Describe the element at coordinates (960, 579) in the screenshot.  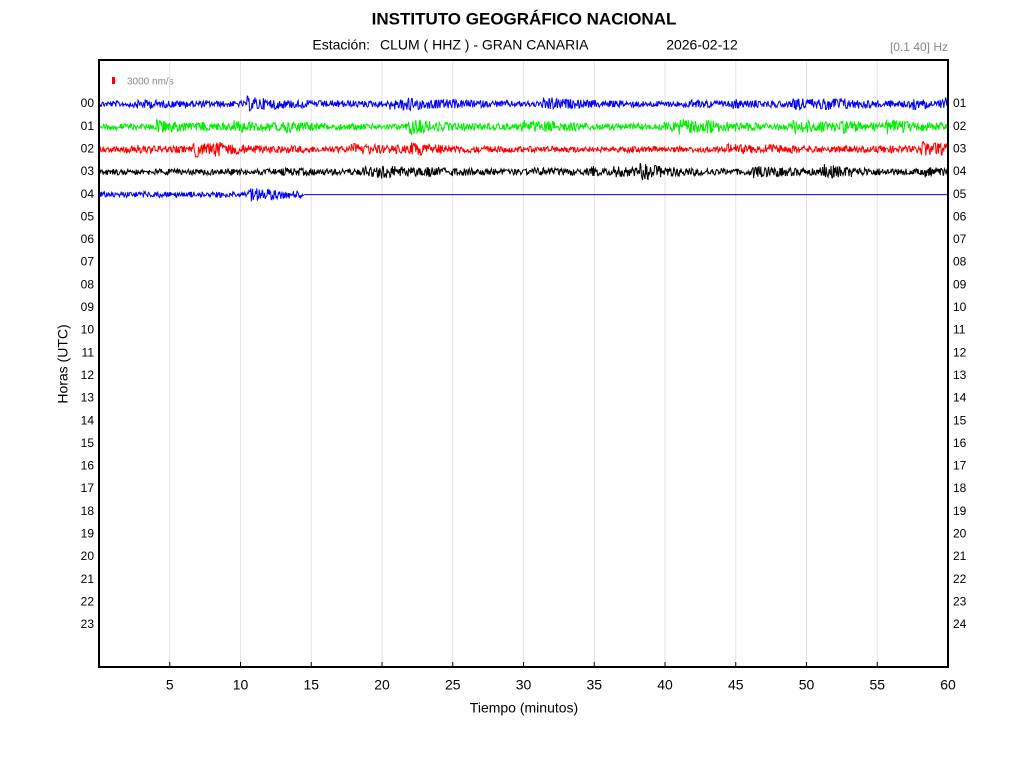
I see `row-label-right: 22` at that location.